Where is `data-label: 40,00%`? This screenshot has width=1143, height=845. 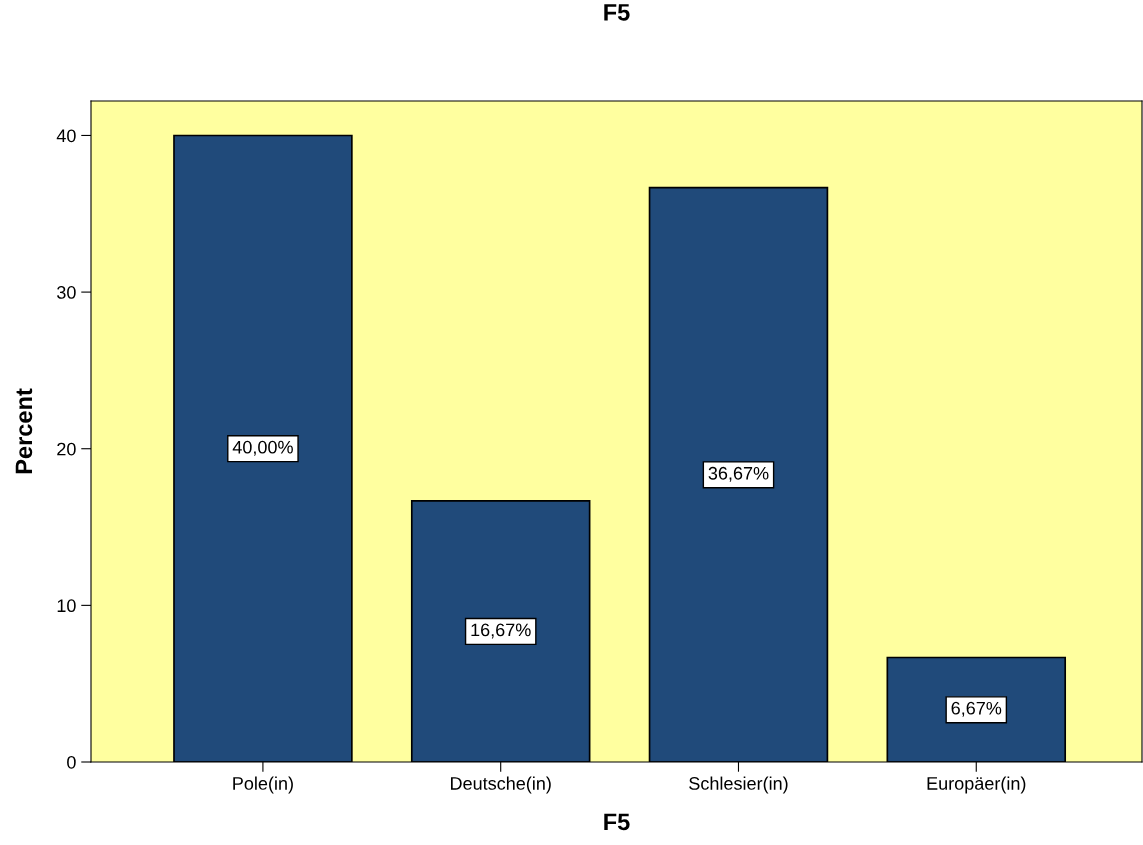 data-label: 40,00% is located at coordinates (262, 448).